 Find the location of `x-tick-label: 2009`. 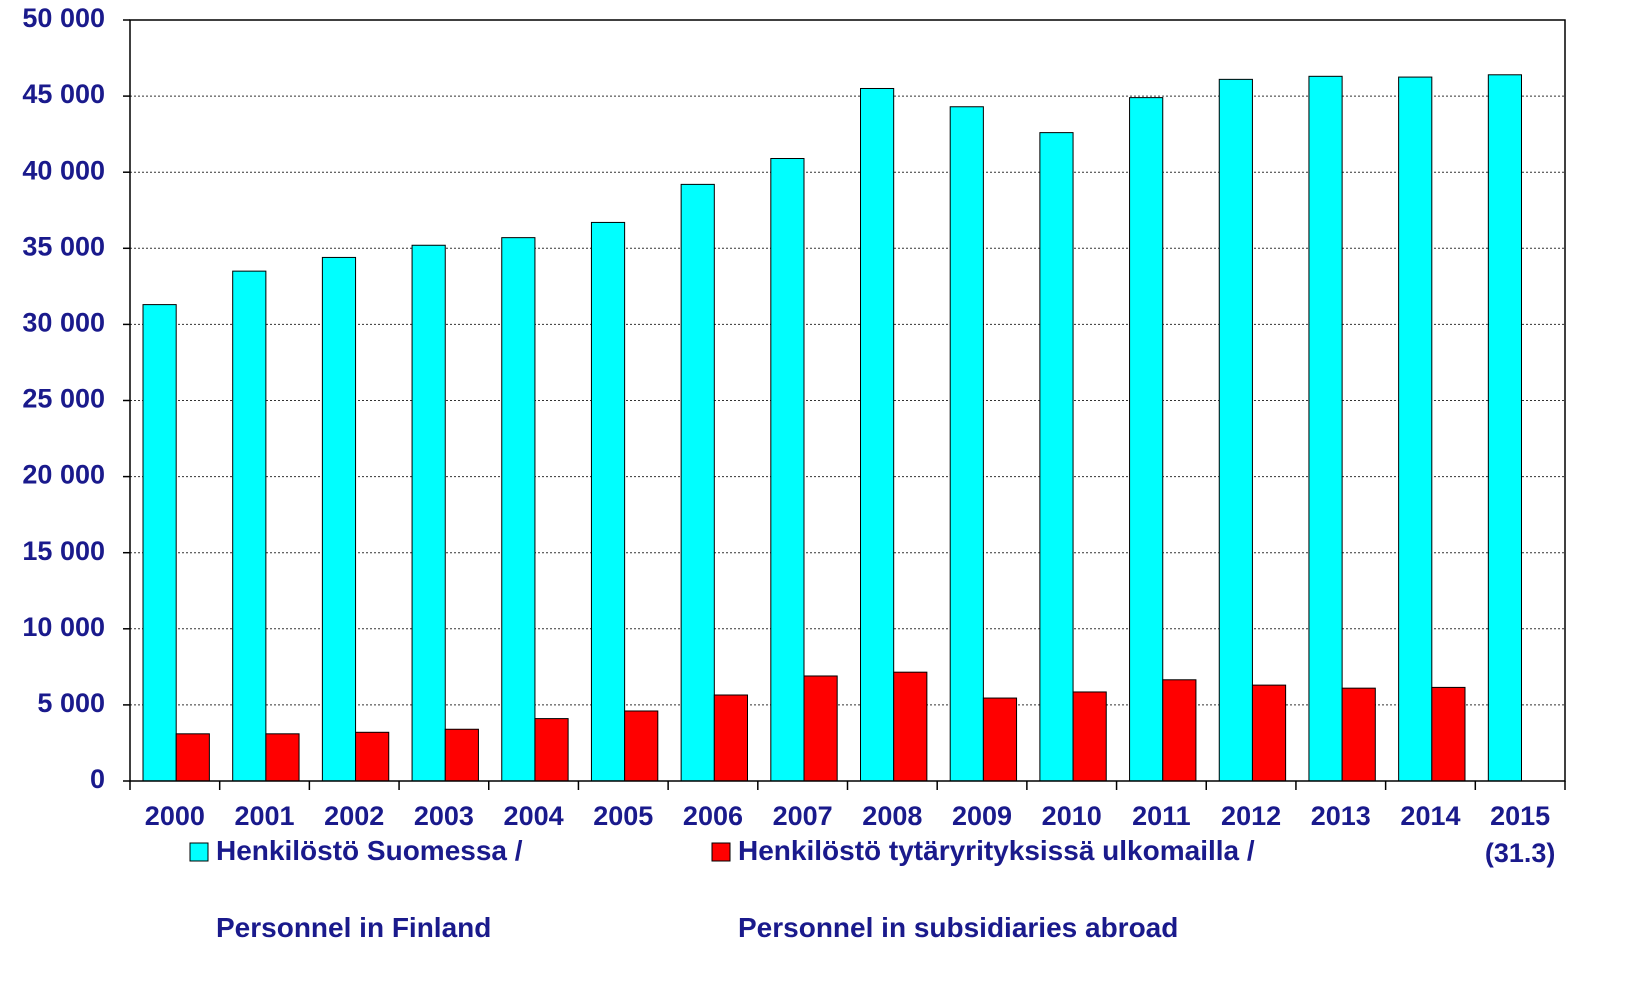

x-tick-label: 2009 is located at coordinates (982, 816).